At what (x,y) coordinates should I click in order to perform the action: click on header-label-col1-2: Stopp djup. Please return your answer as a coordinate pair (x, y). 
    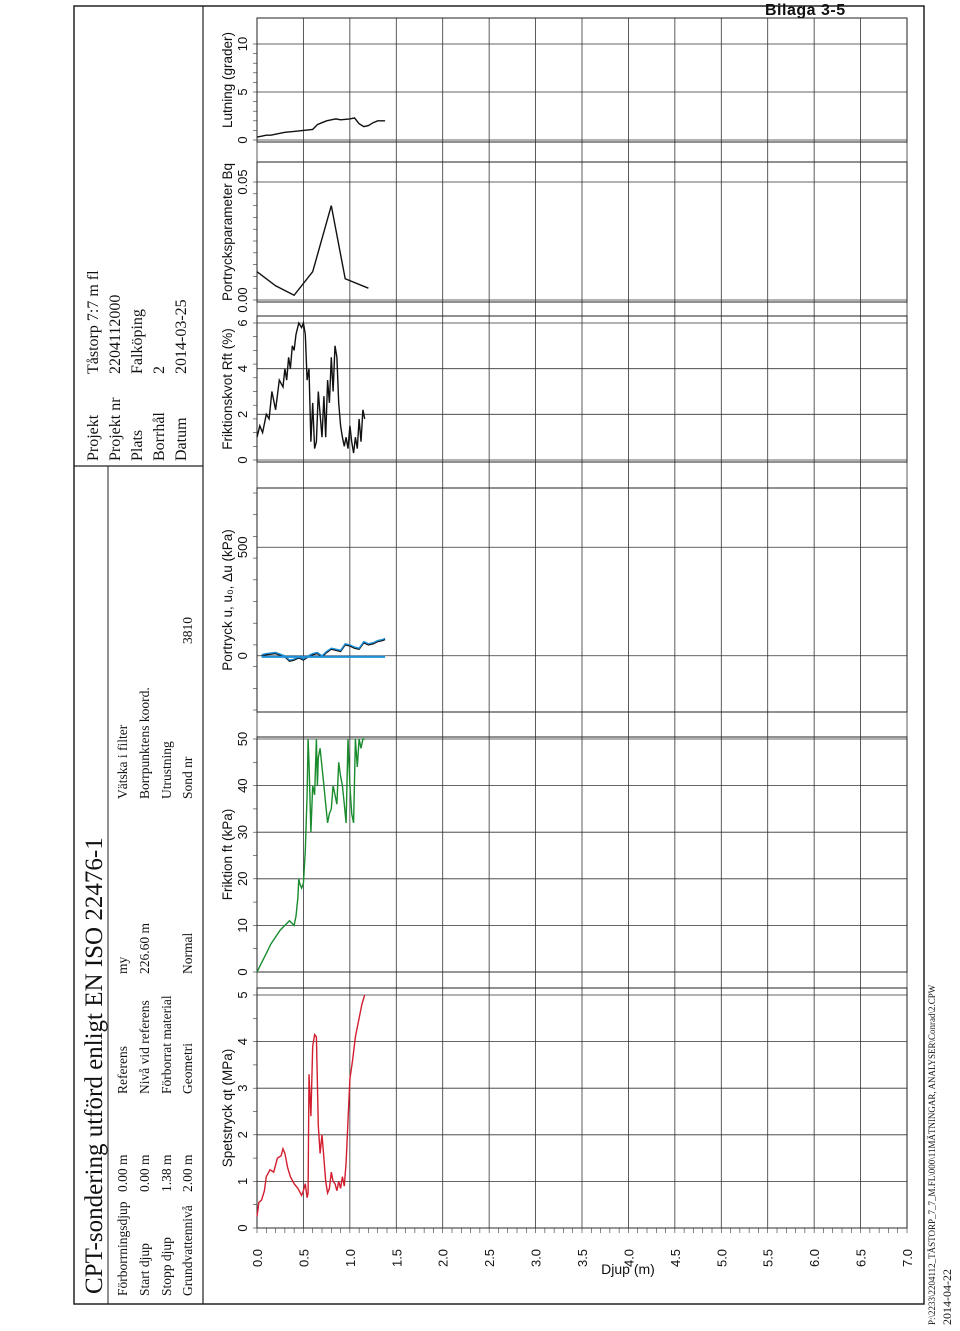
    Looking at the image, I should click on (166, 1266).